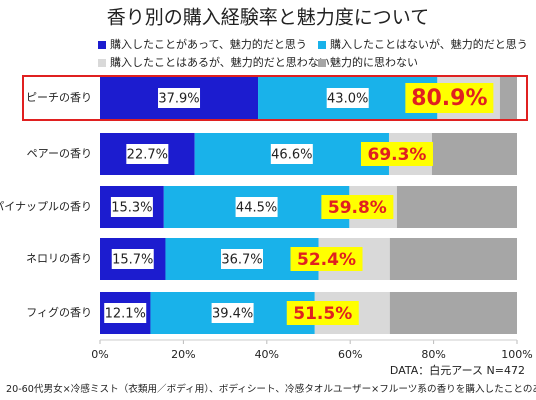  What do you see at coordinates (429, 44) in the screenshot?
I see `legend-label: 購入したことはないが、魅力的だと思う` at bounding box center [429, 44].